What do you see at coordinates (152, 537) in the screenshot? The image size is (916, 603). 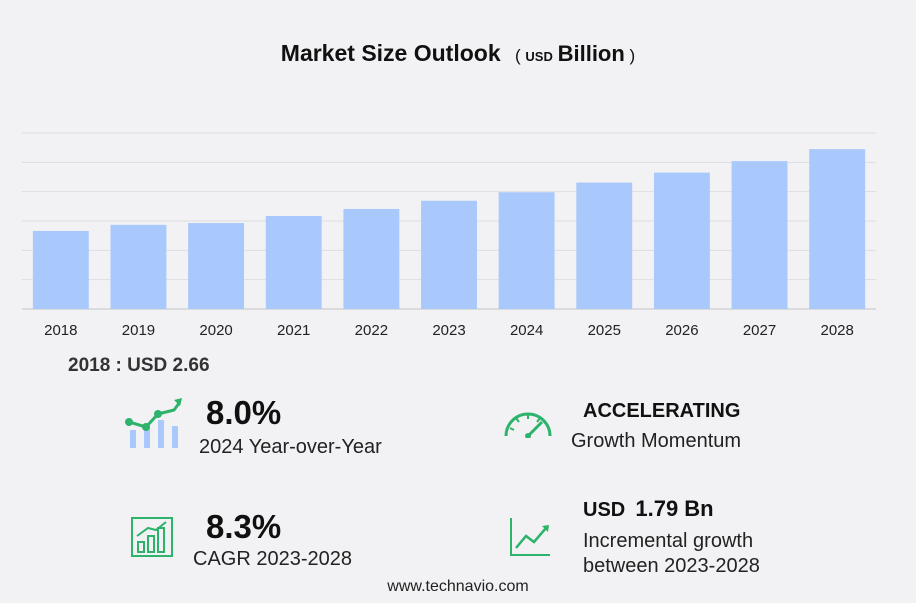 I see `bar-growth-icon` at bounding box center [152, 537].